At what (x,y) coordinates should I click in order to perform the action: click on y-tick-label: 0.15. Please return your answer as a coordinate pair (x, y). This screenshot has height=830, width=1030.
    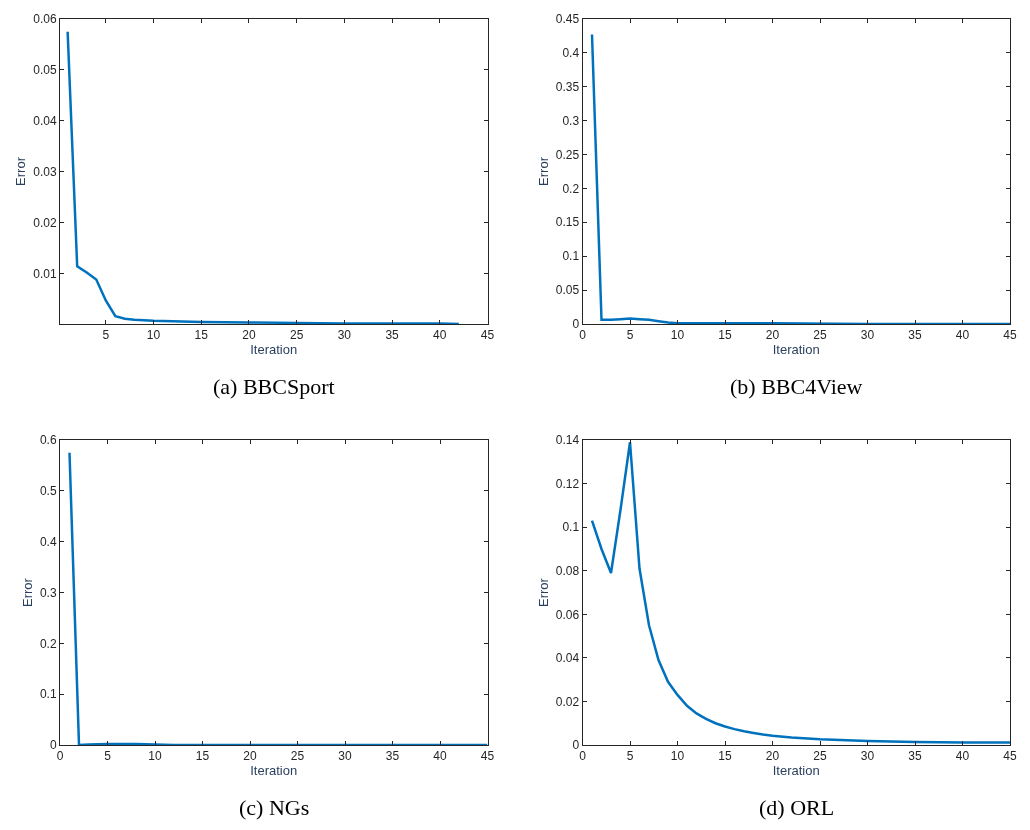
    Looking at the image, I should click on (567, 222).